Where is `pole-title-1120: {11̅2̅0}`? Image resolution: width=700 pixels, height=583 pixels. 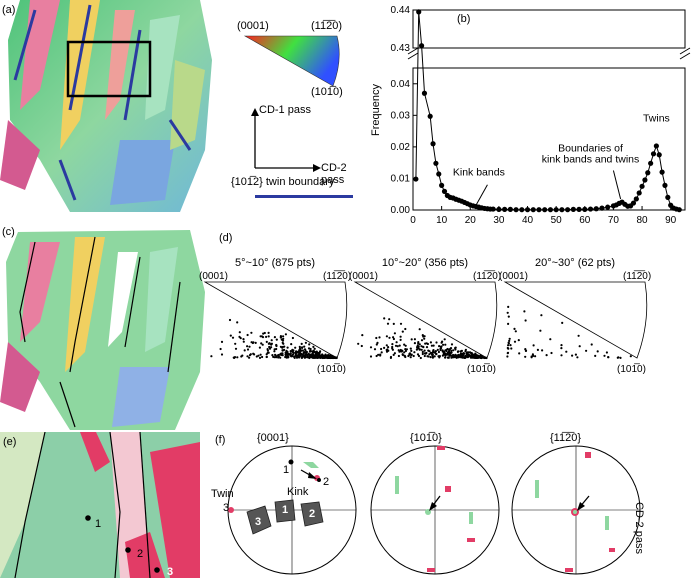
pole-title-1120: {11̅2̅0} is located at coordinates (566, 438).